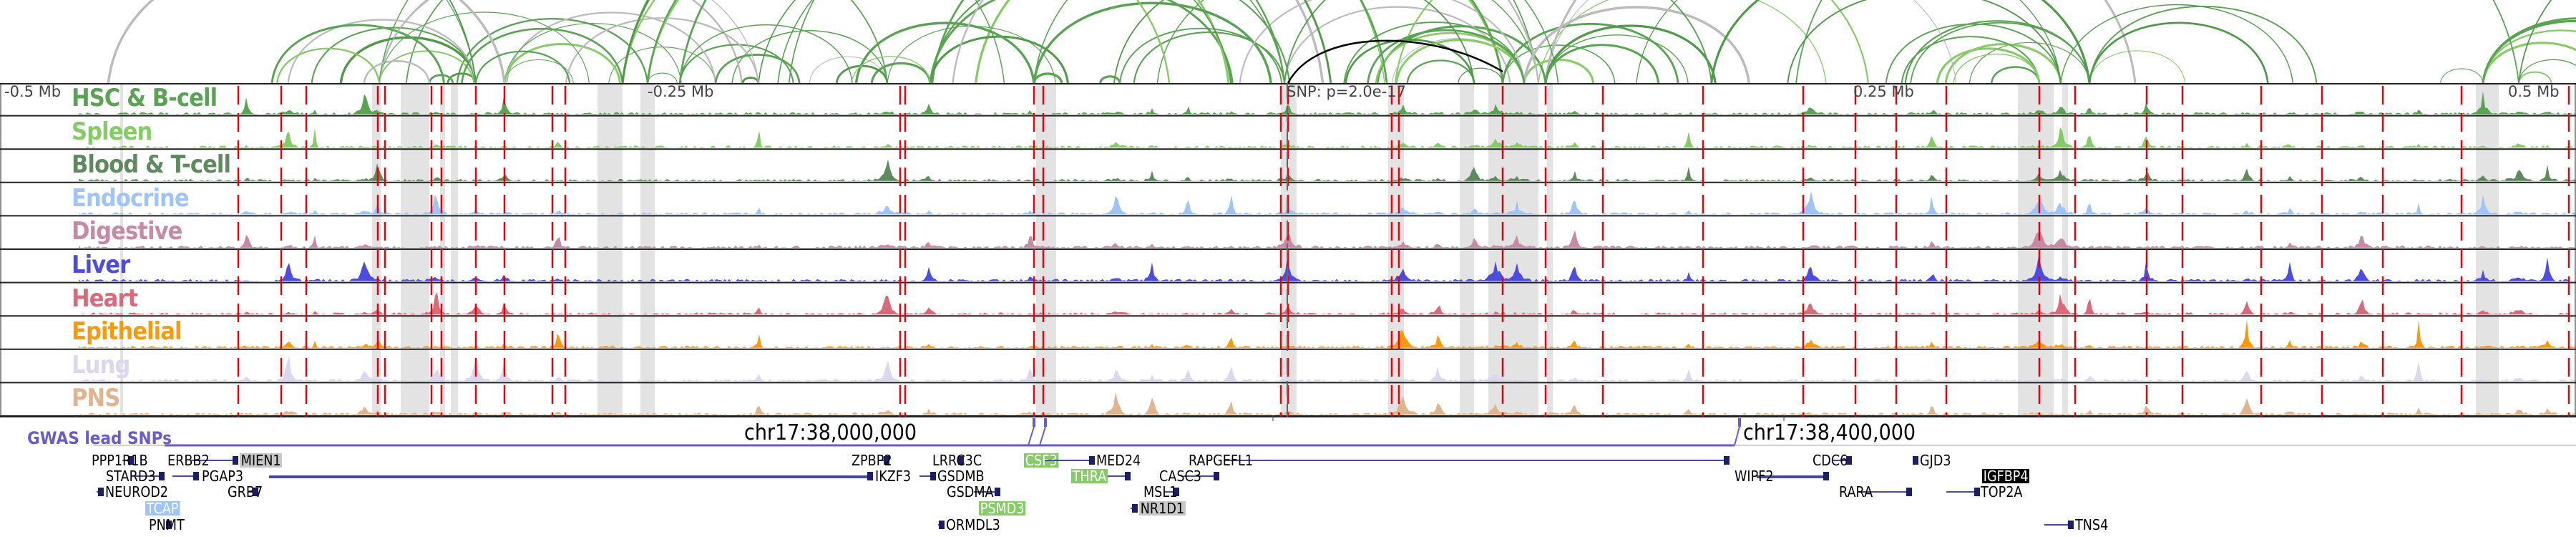 The height and width of the screenshot is (537, 2576). I want to click on gene-model-pgap3, so click(185, 476).